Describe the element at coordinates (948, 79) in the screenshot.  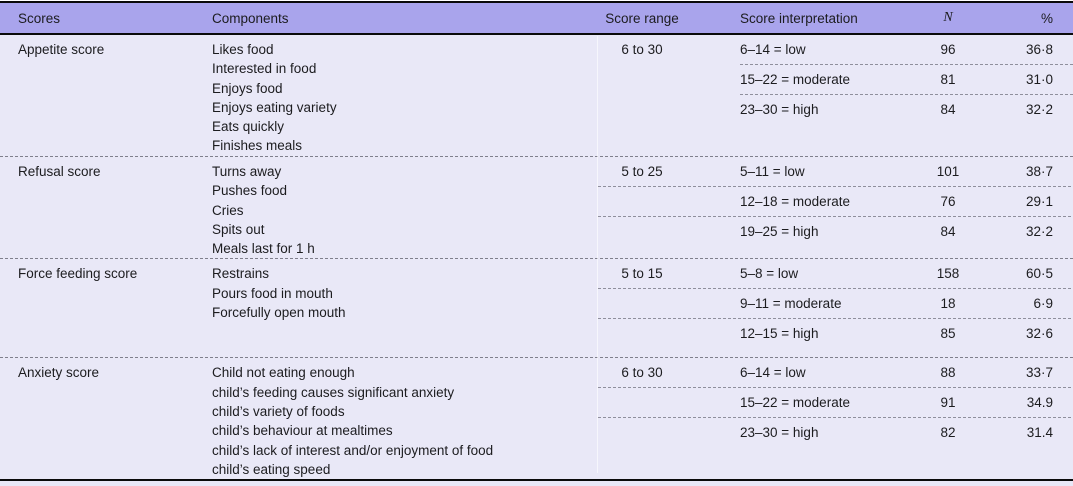
I see `n-value: 81` at that location.